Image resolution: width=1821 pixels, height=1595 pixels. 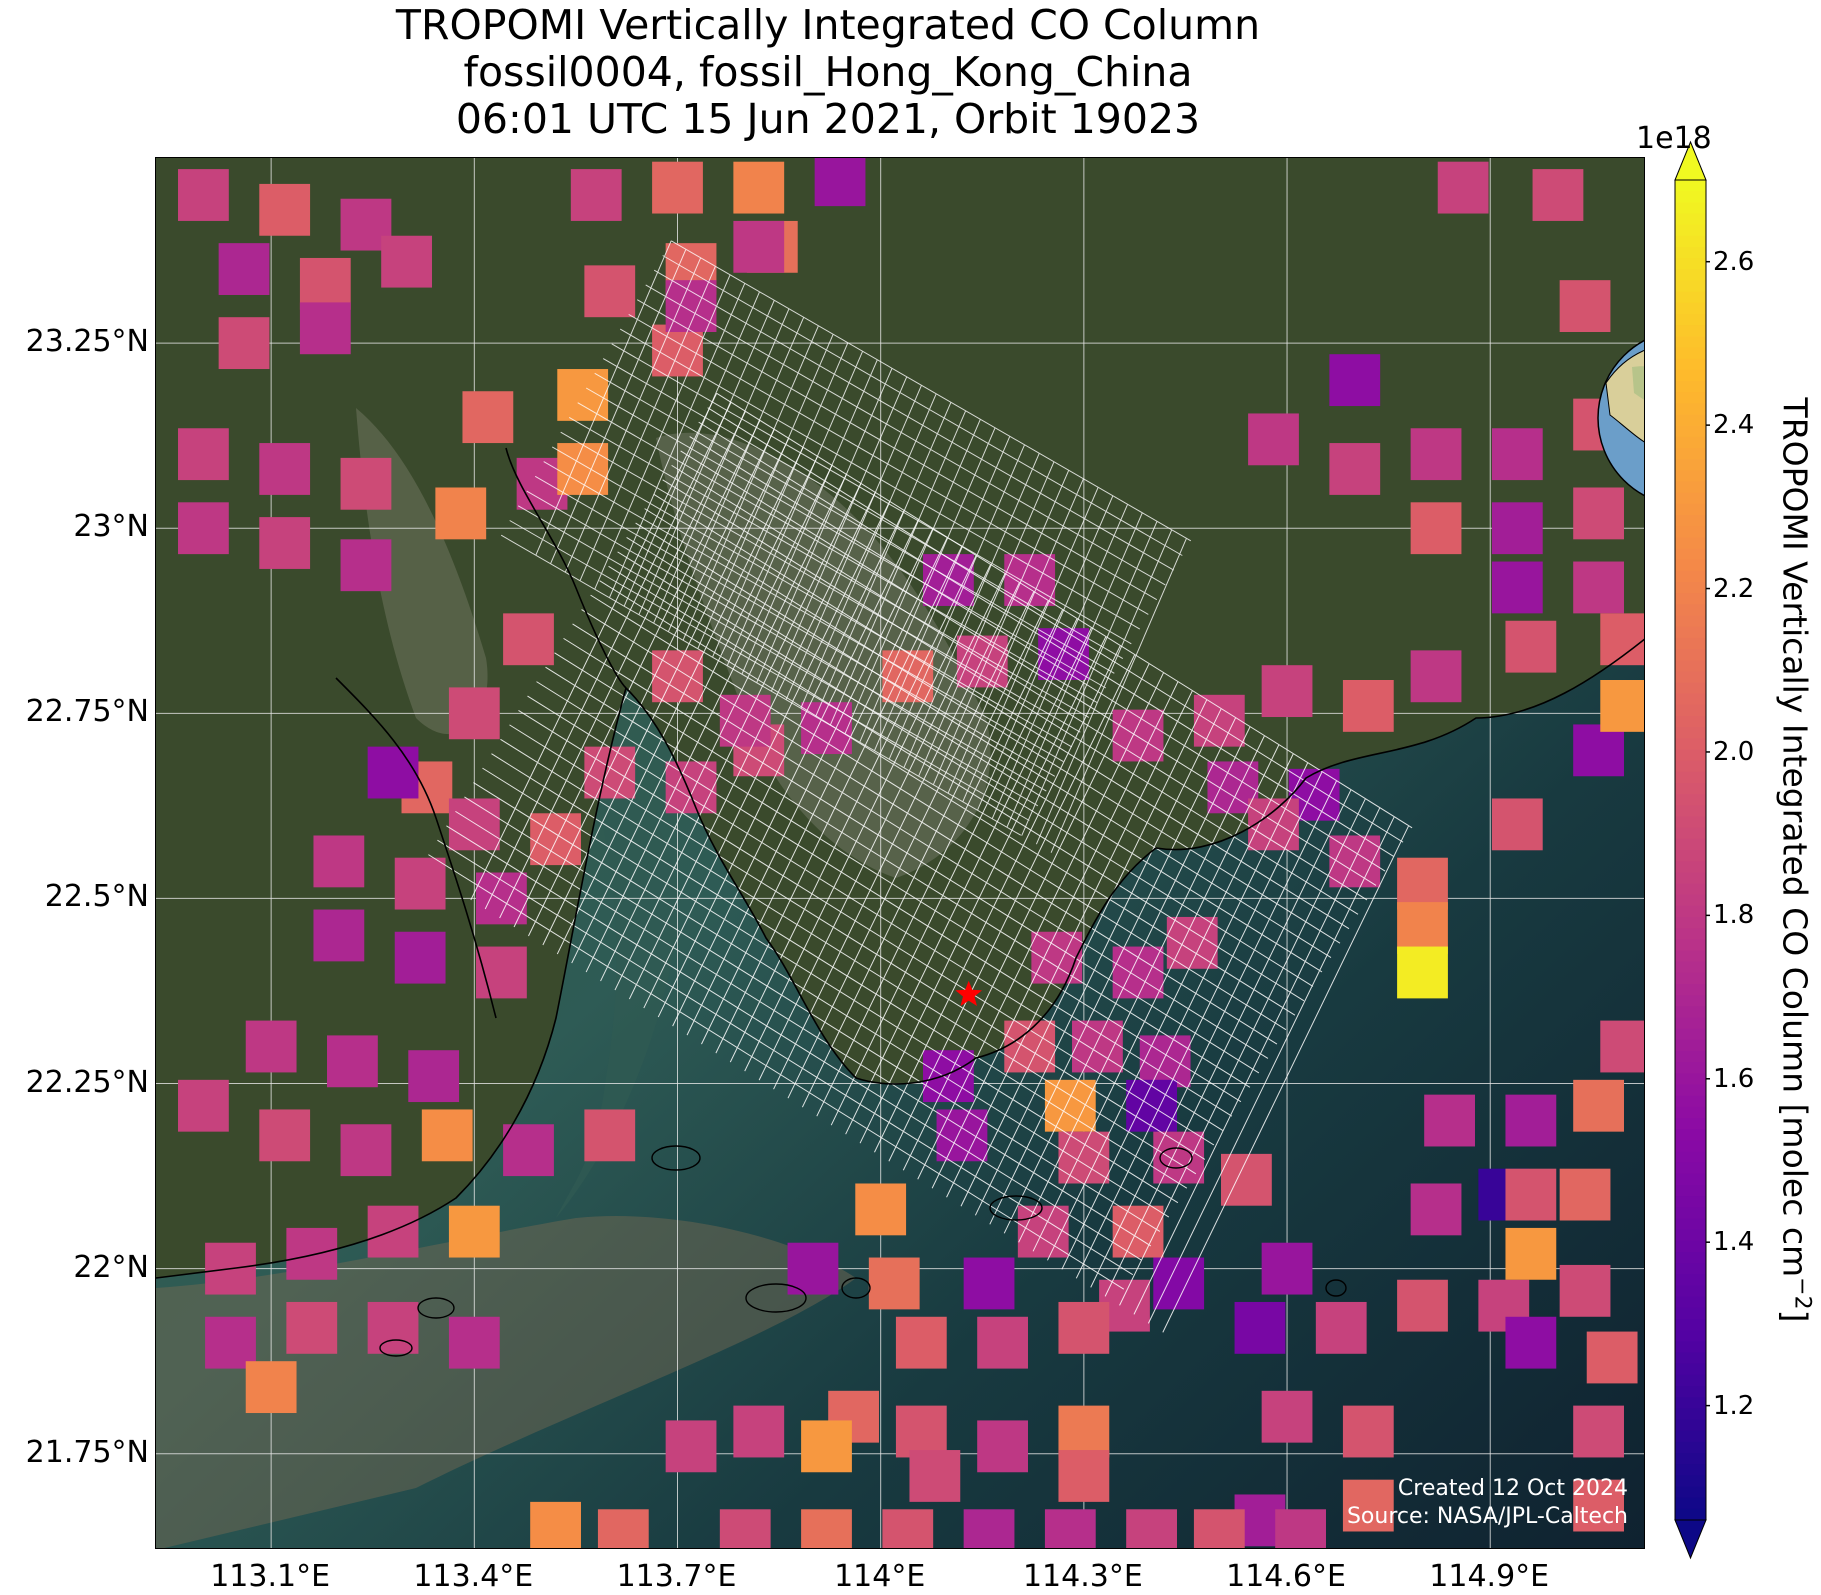 I want to click on colorbar-tick-label: 1.4, so click(x=1734, y=1242).